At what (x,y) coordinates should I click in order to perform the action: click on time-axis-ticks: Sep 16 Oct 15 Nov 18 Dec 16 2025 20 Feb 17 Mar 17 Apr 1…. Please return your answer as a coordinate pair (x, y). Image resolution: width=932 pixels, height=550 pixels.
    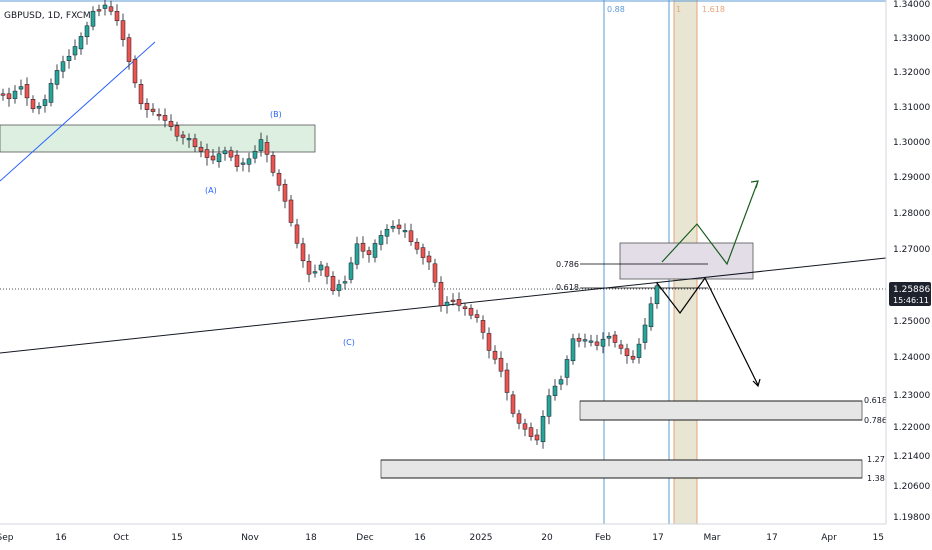
    Looking at the image, I should click on (442, 538).